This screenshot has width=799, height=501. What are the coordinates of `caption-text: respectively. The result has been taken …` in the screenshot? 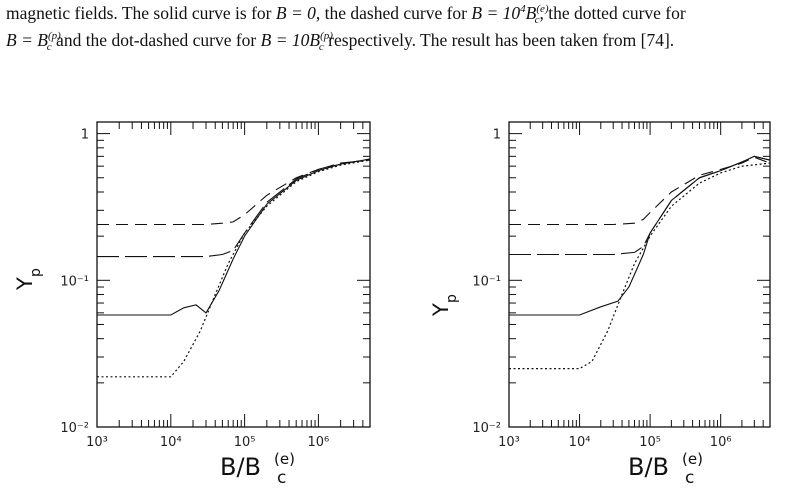 It's located at (482, 40).